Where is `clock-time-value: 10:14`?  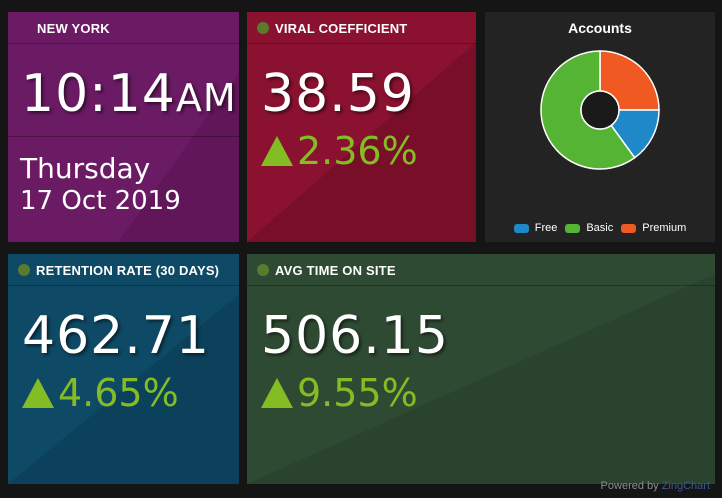 clock-time-value: 10:14 is located at coordinates (98, 94).